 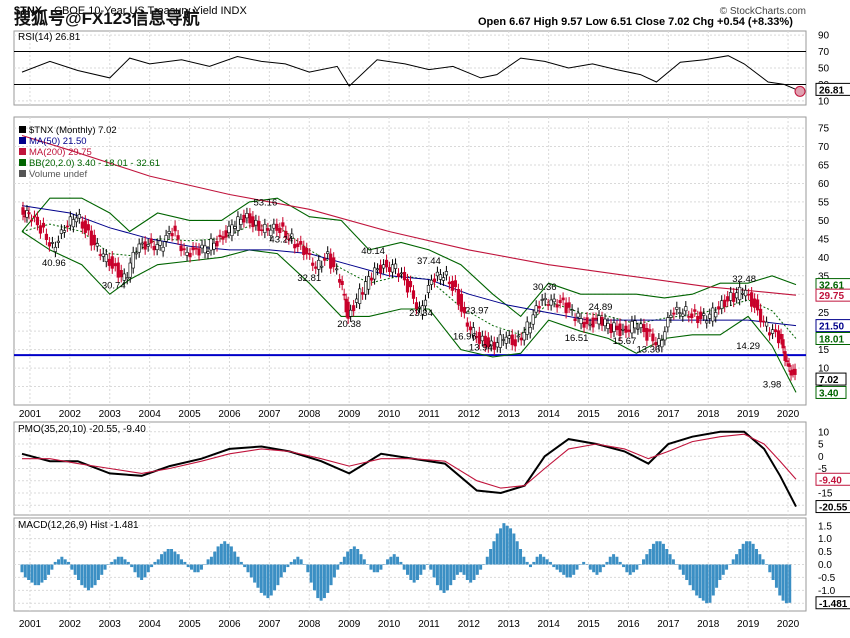 What do you see at coordinates (189, 624) in the screenshot?
I see `x-tick-label: 2005` at bounding box center [189, 624].